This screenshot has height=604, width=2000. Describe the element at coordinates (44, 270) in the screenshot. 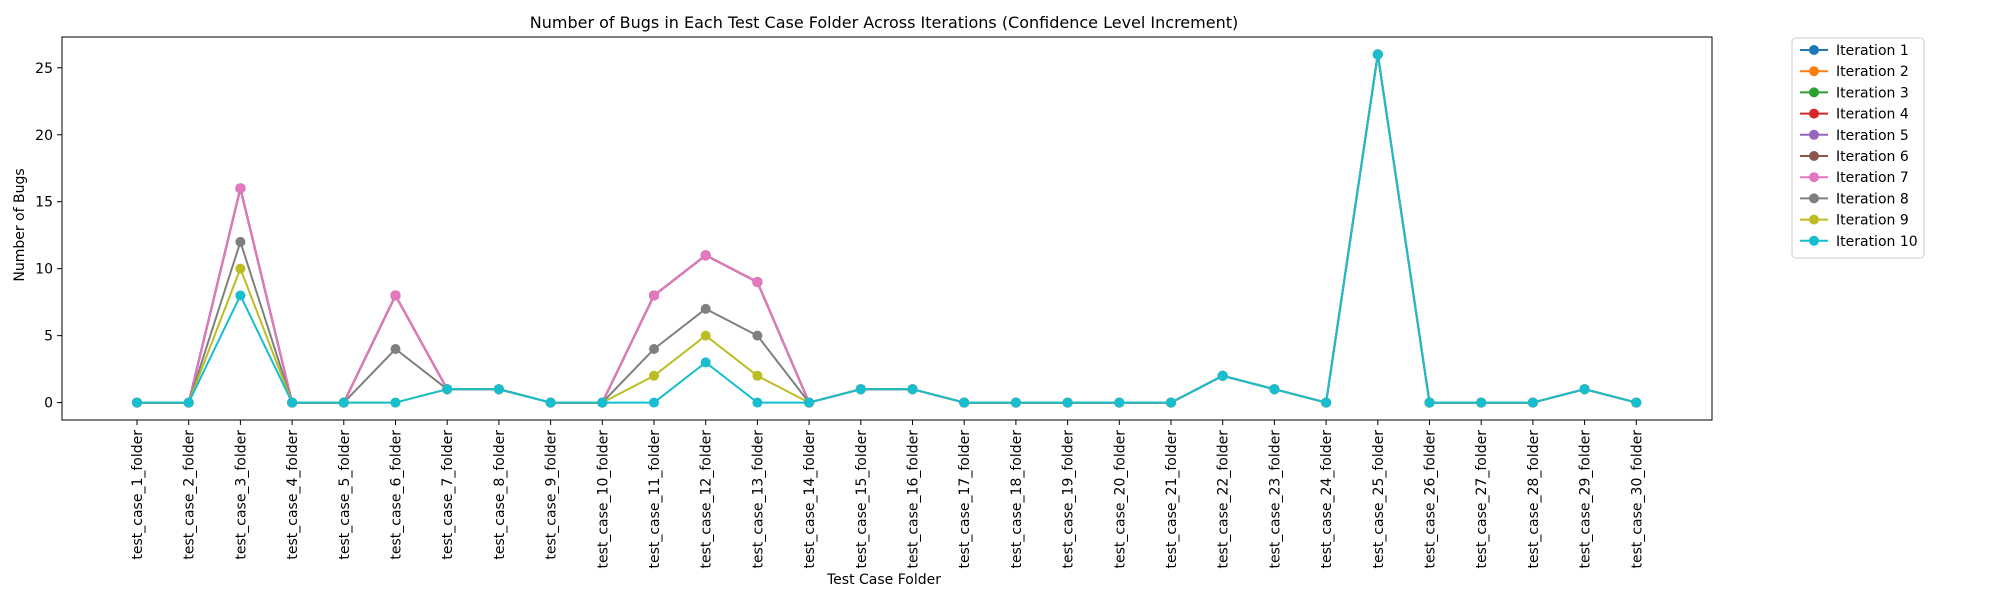

I see `y-tick-label: 10` at that location.